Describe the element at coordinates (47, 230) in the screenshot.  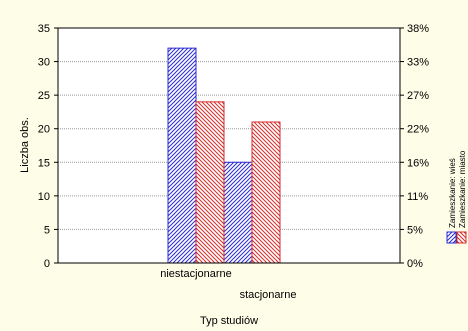
I see `y-tick-label: 5` at that location.